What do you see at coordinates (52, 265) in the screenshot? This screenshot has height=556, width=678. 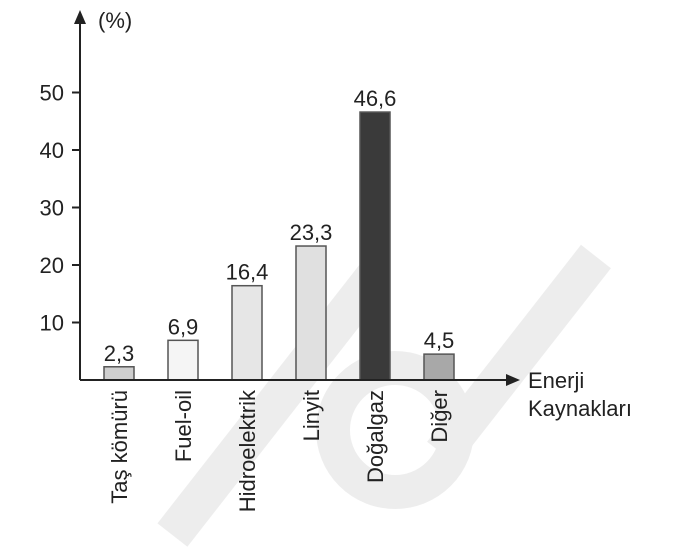 I see `y-tick-label: 20` at bounding box center [52, 265].